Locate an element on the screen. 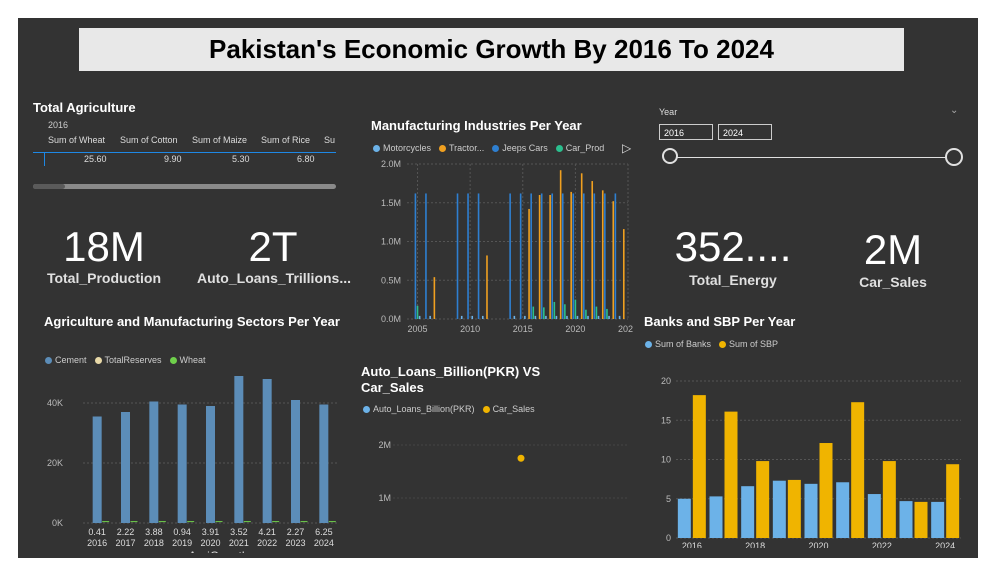 This screenshot has width=996, height=576. auto-loans-legend-item: Auto_Loans_Billion(PKR) is located at coordinates (419, 409).